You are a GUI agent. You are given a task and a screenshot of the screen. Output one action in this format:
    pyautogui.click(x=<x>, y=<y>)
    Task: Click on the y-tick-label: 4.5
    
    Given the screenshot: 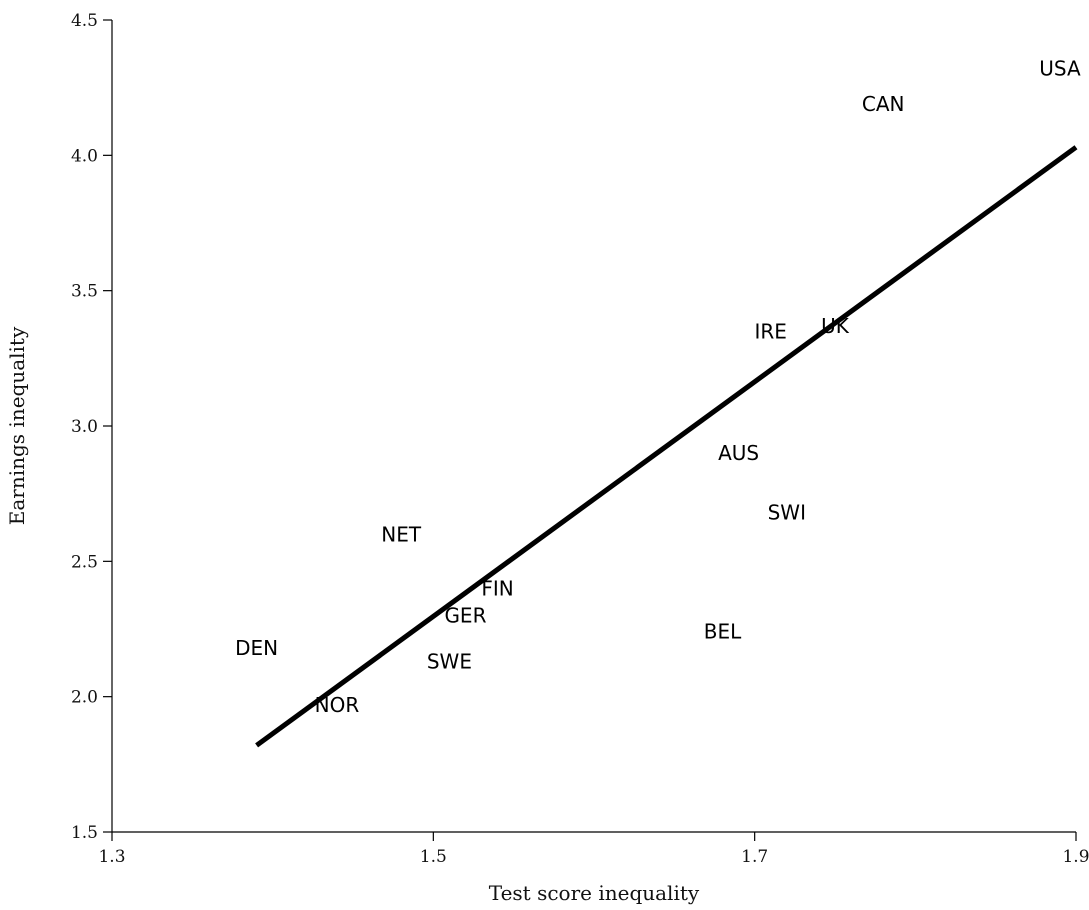 What is the action you would take?
    pyautogui.click(x=84, y=21)
    